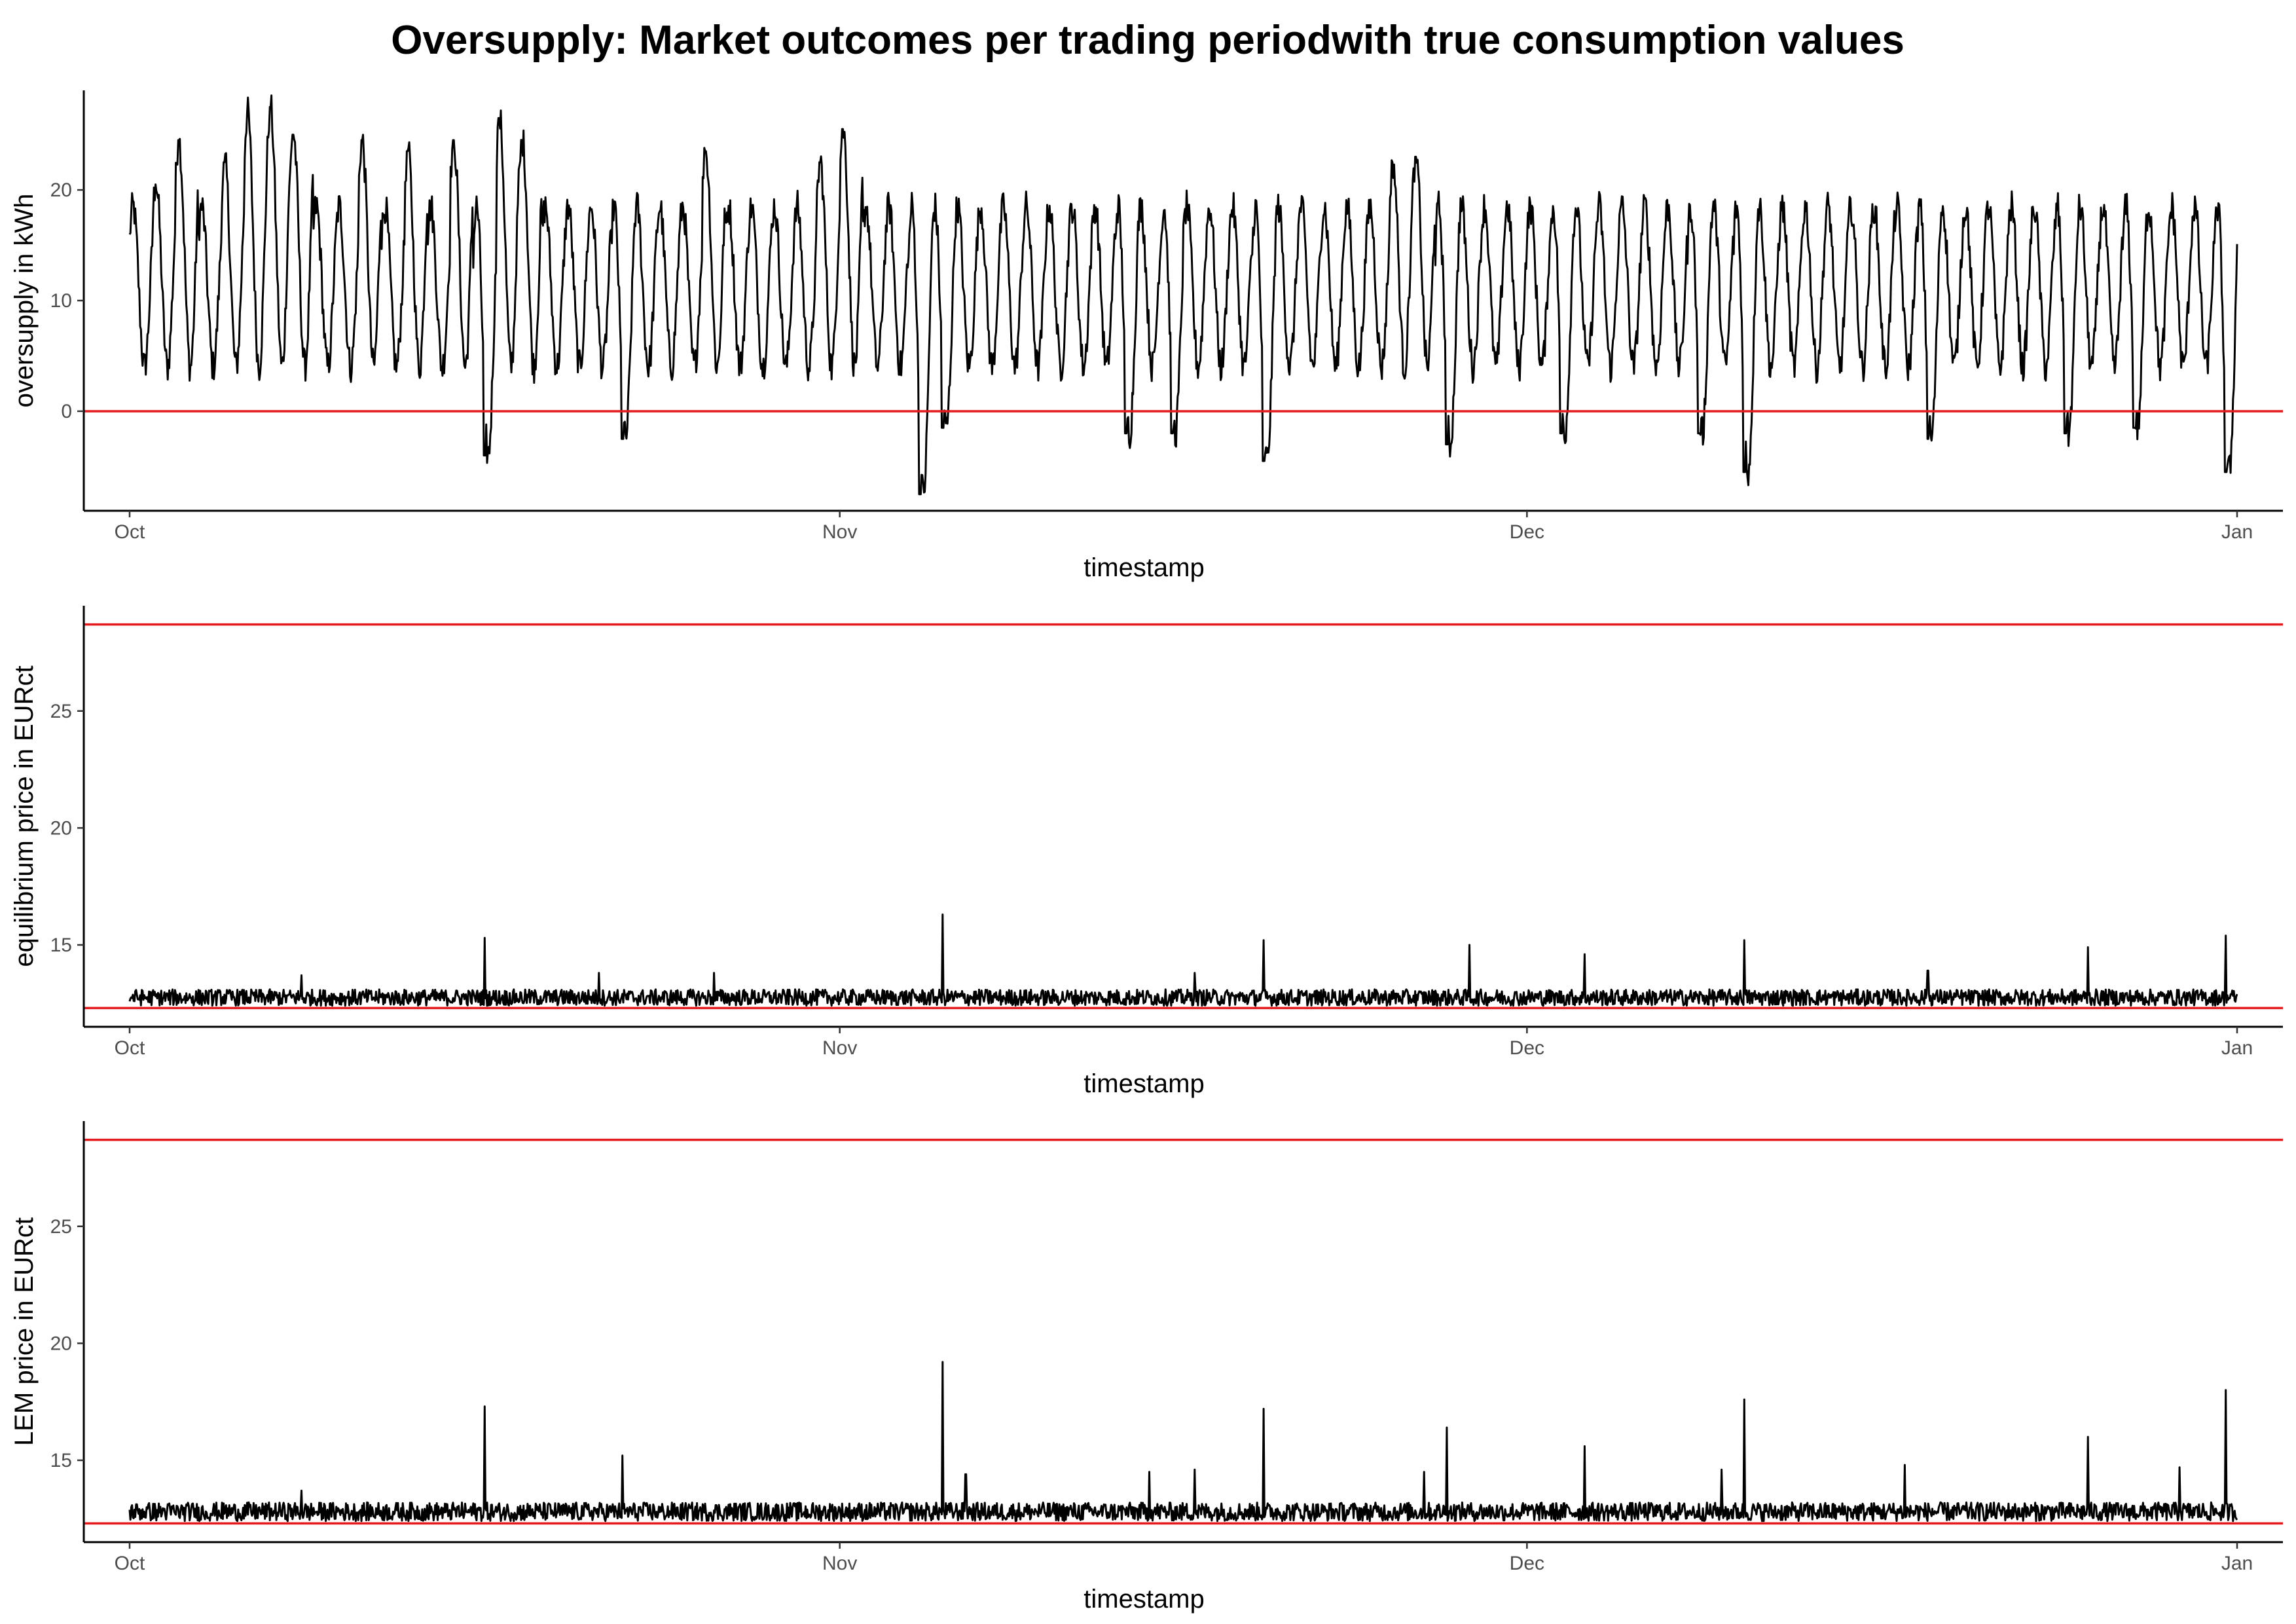 Image resolution: width=2296 pixels, height=1624 pixels. What do you see at coordinates (61, 301) in the screenshot?
I see `y-tick-label: 10` at bounding box center [61, 301].